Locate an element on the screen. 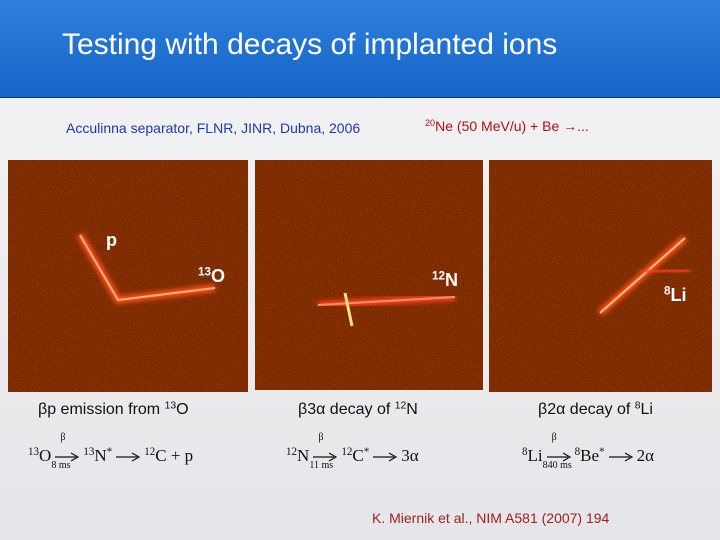  citation: K. Miernik et al., NIM A581 (2007) 194 is located at coordinates (491, 518).